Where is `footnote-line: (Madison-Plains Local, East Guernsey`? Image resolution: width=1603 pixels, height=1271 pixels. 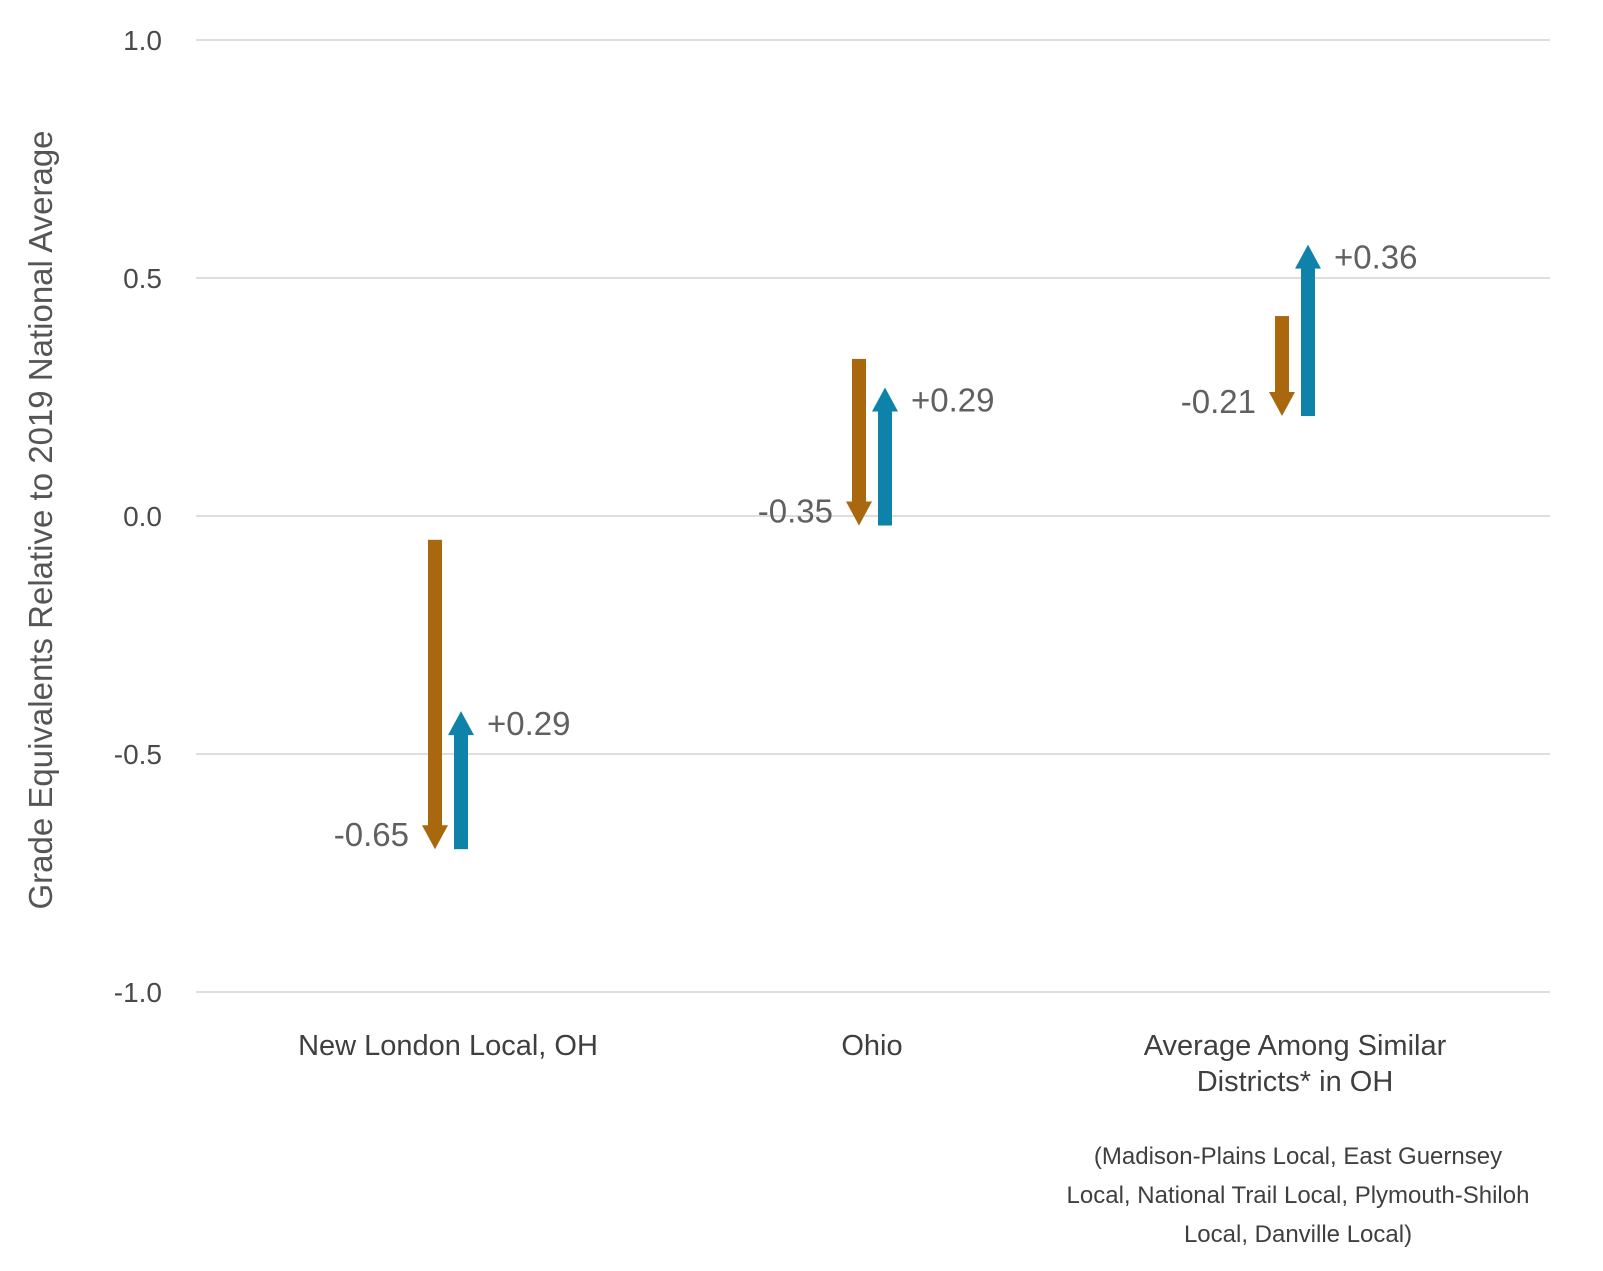
footnote-line: (Madison-Plains Local, East Guernsey is located at coordinates (1298, 1156).